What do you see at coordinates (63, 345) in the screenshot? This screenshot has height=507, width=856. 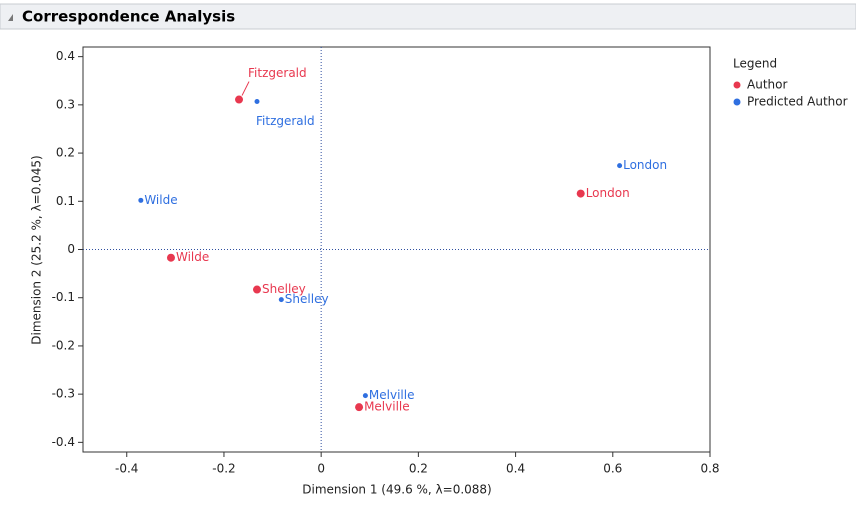 I see `y-tick-label: -0.2` at bounding box center [63, 345].